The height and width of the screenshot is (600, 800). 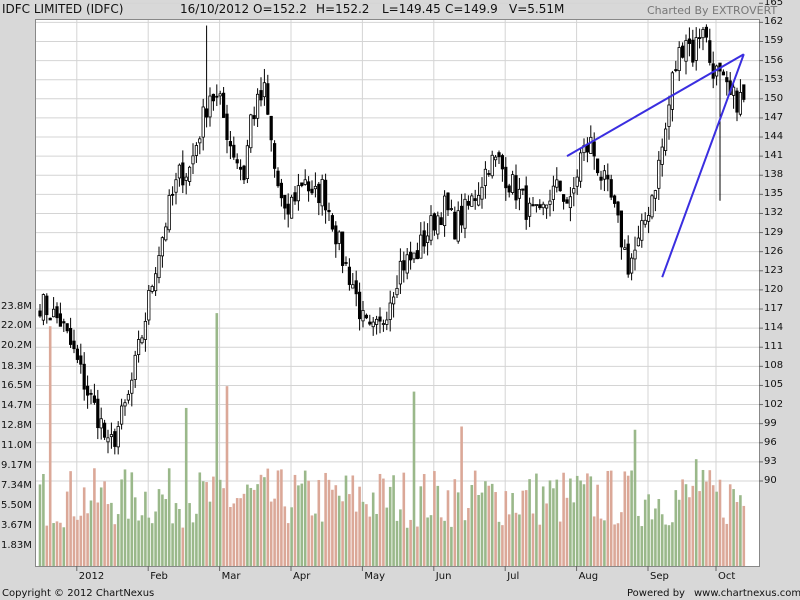 What do you see at coordinates (656, 593) in the screenshot?
I see `powered-by: Powered by` at bounding box center [656, 593].